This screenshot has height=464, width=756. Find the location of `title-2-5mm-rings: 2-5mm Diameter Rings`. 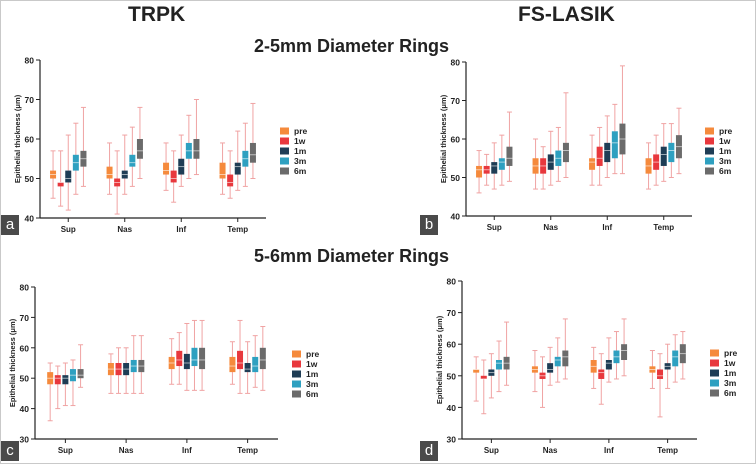

title-2-5mm-rings: 2-5mm Diameter Rings is located at coordinates (352, 46).